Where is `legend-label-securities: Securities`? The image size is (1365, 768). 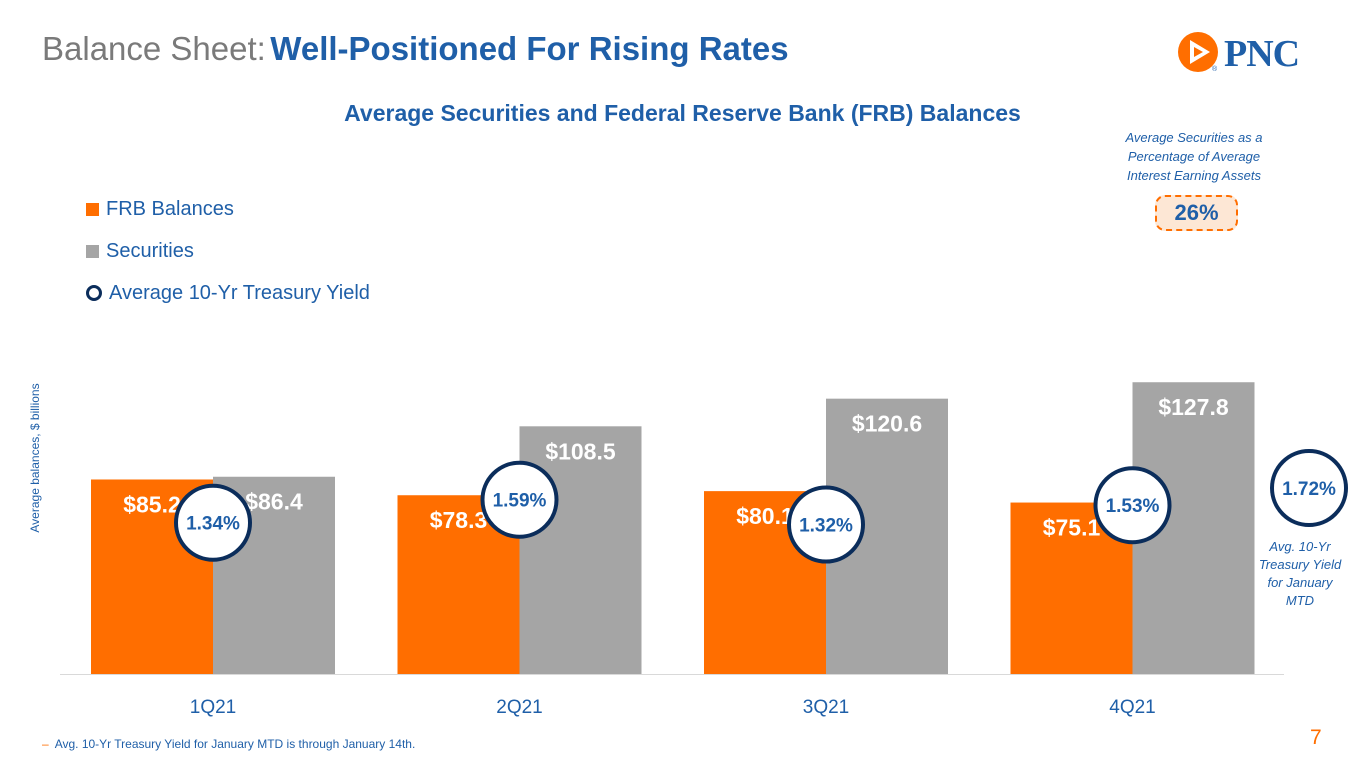 legend-label-securities: Securities is located at coordinates (150, 250).